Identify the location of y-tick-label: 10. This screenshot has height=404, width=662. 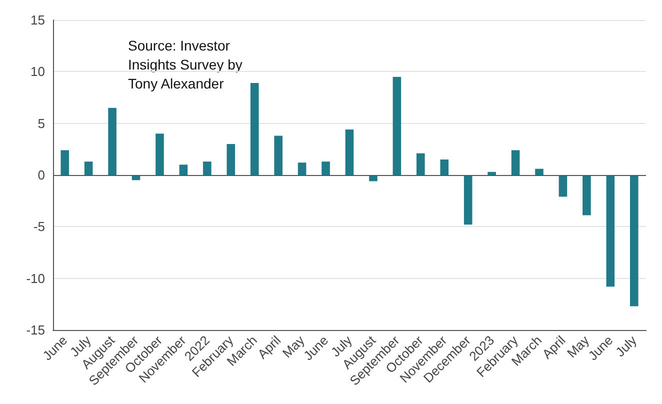
(37, 72).